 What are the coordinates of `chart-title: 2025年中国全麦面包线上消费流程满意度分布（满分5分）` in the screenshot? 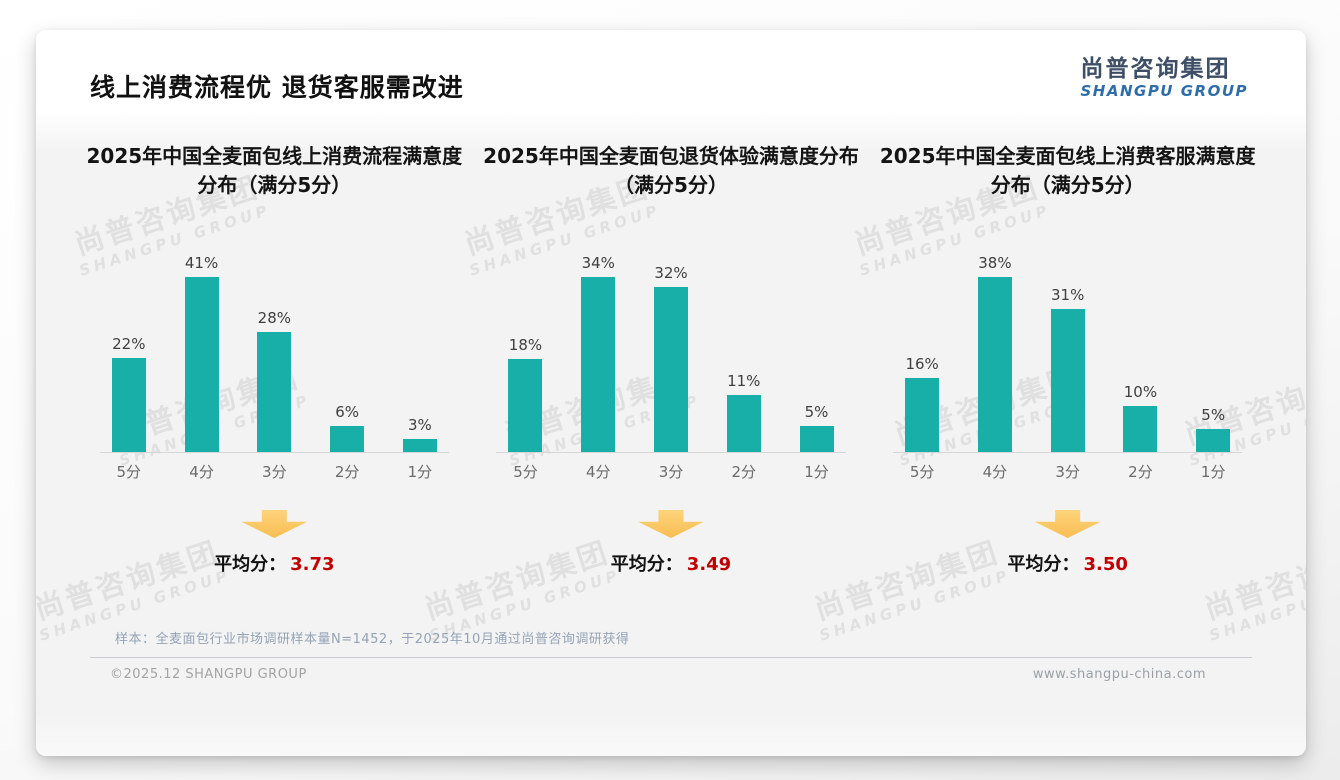 It's located at (274, 170).